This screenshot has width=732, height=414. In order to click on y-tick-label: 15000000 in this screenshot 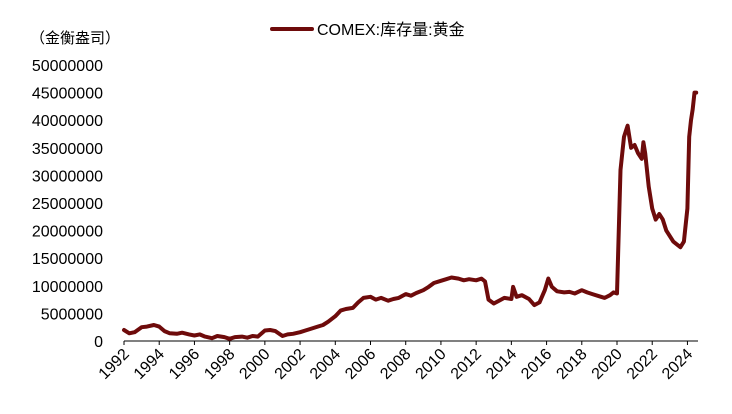, I will do `click(67, 259)`.